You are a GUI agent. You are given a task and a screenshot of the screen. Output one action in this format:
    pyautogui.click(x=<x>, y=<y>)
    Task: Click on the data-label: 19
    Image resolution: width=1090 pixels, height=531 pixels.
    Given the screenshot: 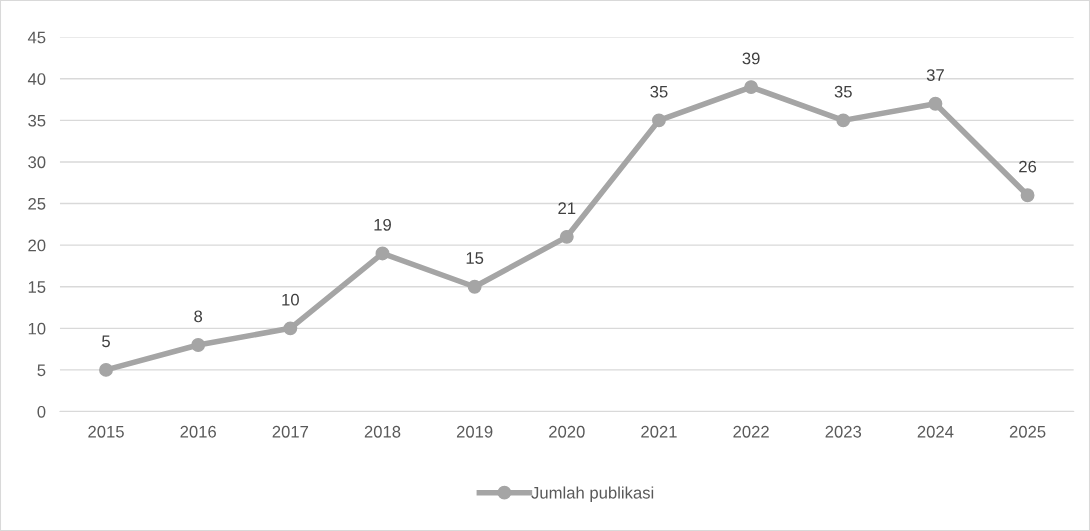 What is the action you would take?
    pyautogui.click(x=382, y=224)
    